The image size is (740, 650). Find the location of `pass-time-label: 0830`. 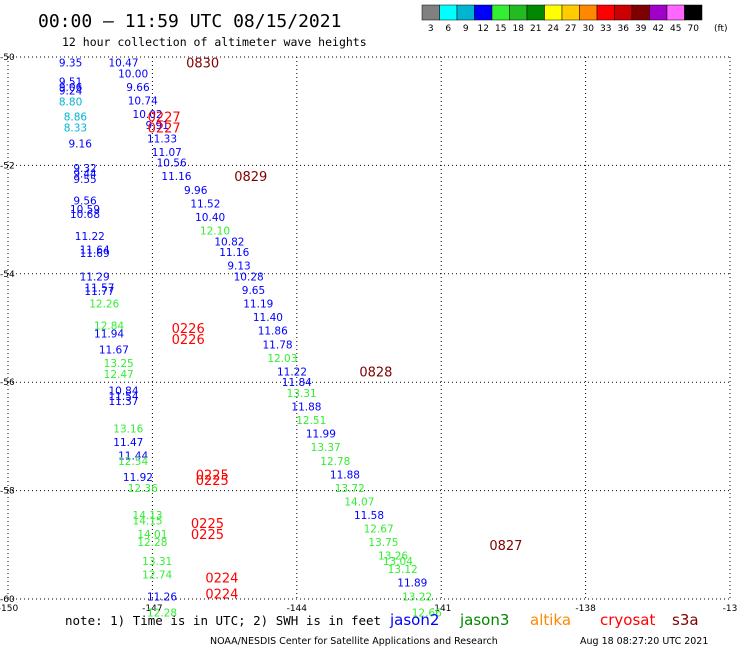

pass-time-label: 0830 is located at coordinates (202, 63).